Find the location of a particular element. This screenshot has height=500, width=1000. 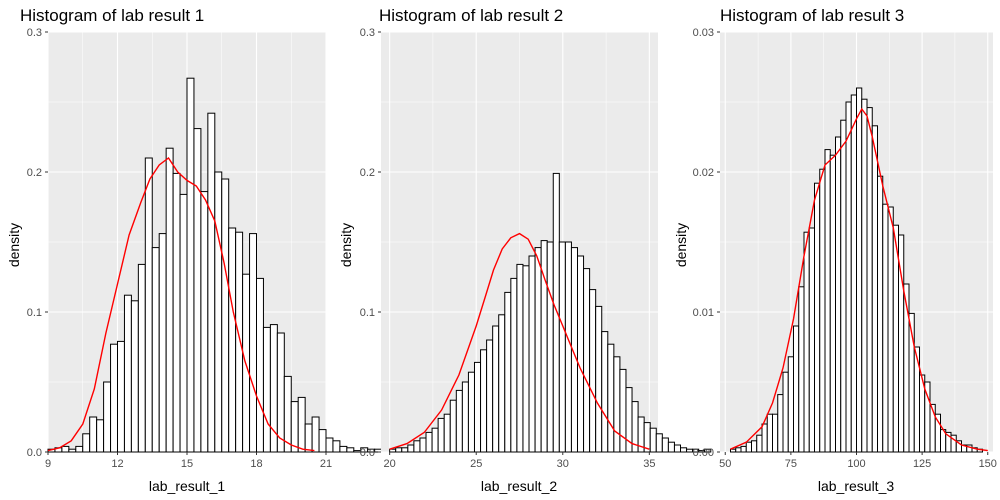

y-axis-label-3: density is located at coordinates (681, 245).